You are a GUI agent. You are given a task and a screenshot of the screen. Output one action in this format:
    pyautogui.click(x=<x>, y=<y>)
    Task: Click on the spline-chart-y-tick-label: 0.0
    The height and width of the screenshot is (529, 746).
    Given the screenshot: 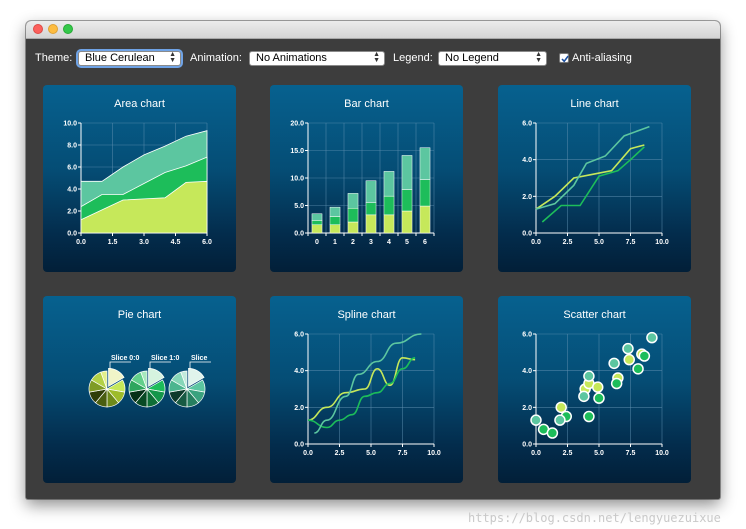 What is the action you would take?
    pyautogui.click(x=299, y=445)
    